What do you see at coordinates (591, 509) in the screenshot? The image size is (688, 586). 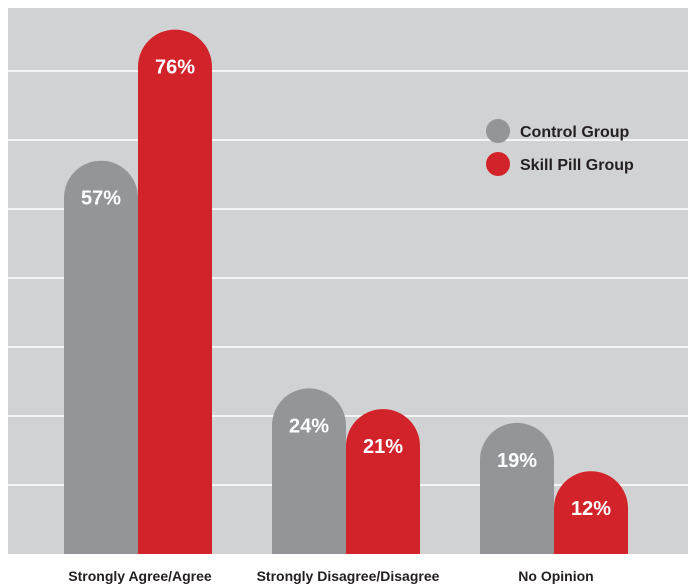 I see `data-label-skill-pill-2: 12%` at bounding box center [591, 509].